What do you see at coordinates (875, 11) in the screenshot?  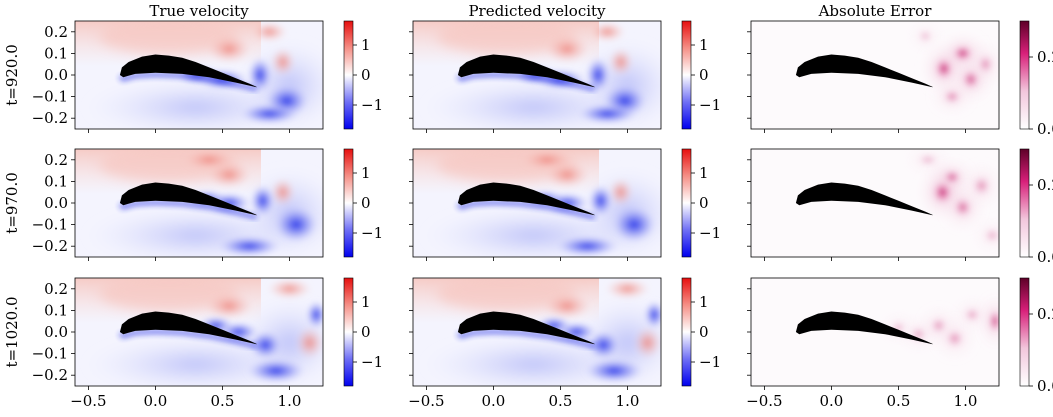 I see `column-title: Absolute Error` at bounding box center [875, 11].